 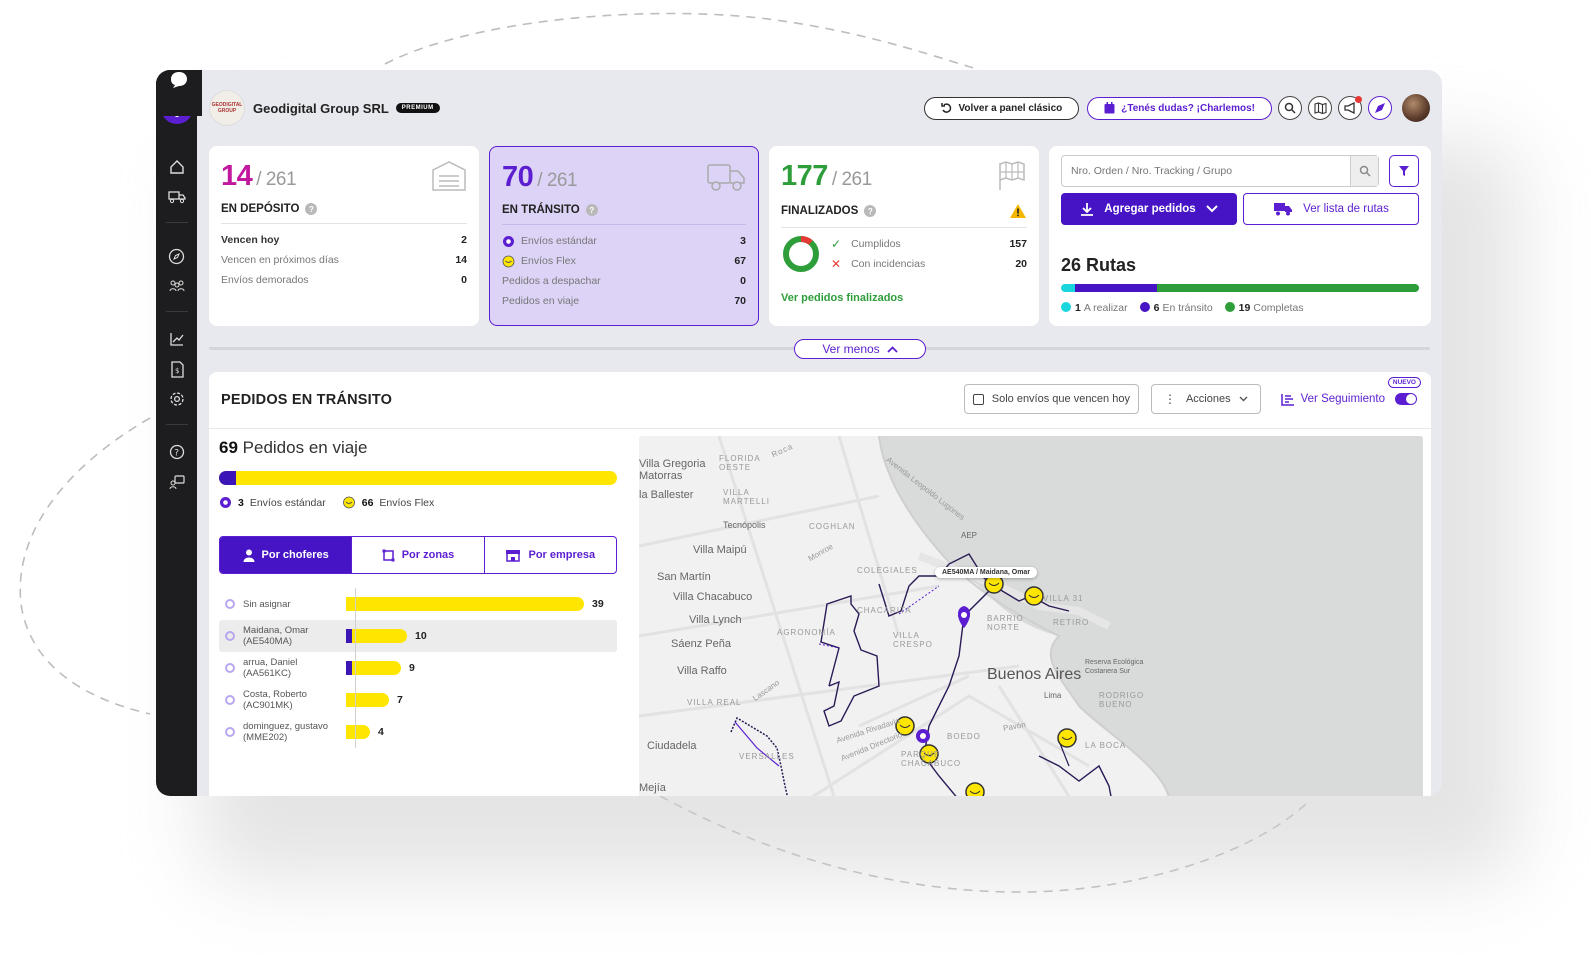 I want to click on filter-icon, so click(x=1404, y=171).